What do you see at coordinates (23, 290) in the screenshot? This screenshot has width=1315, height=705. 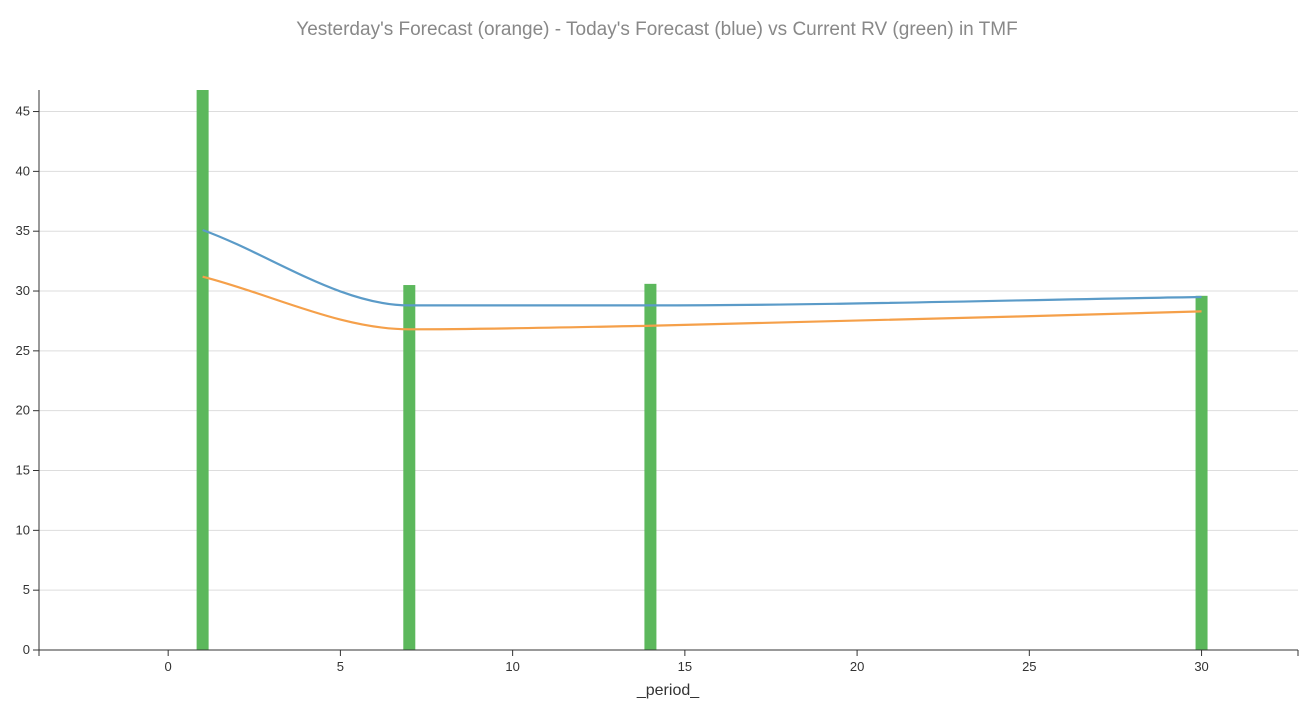 I see `y-tick-label: 30` at bounding box center [23, 290].